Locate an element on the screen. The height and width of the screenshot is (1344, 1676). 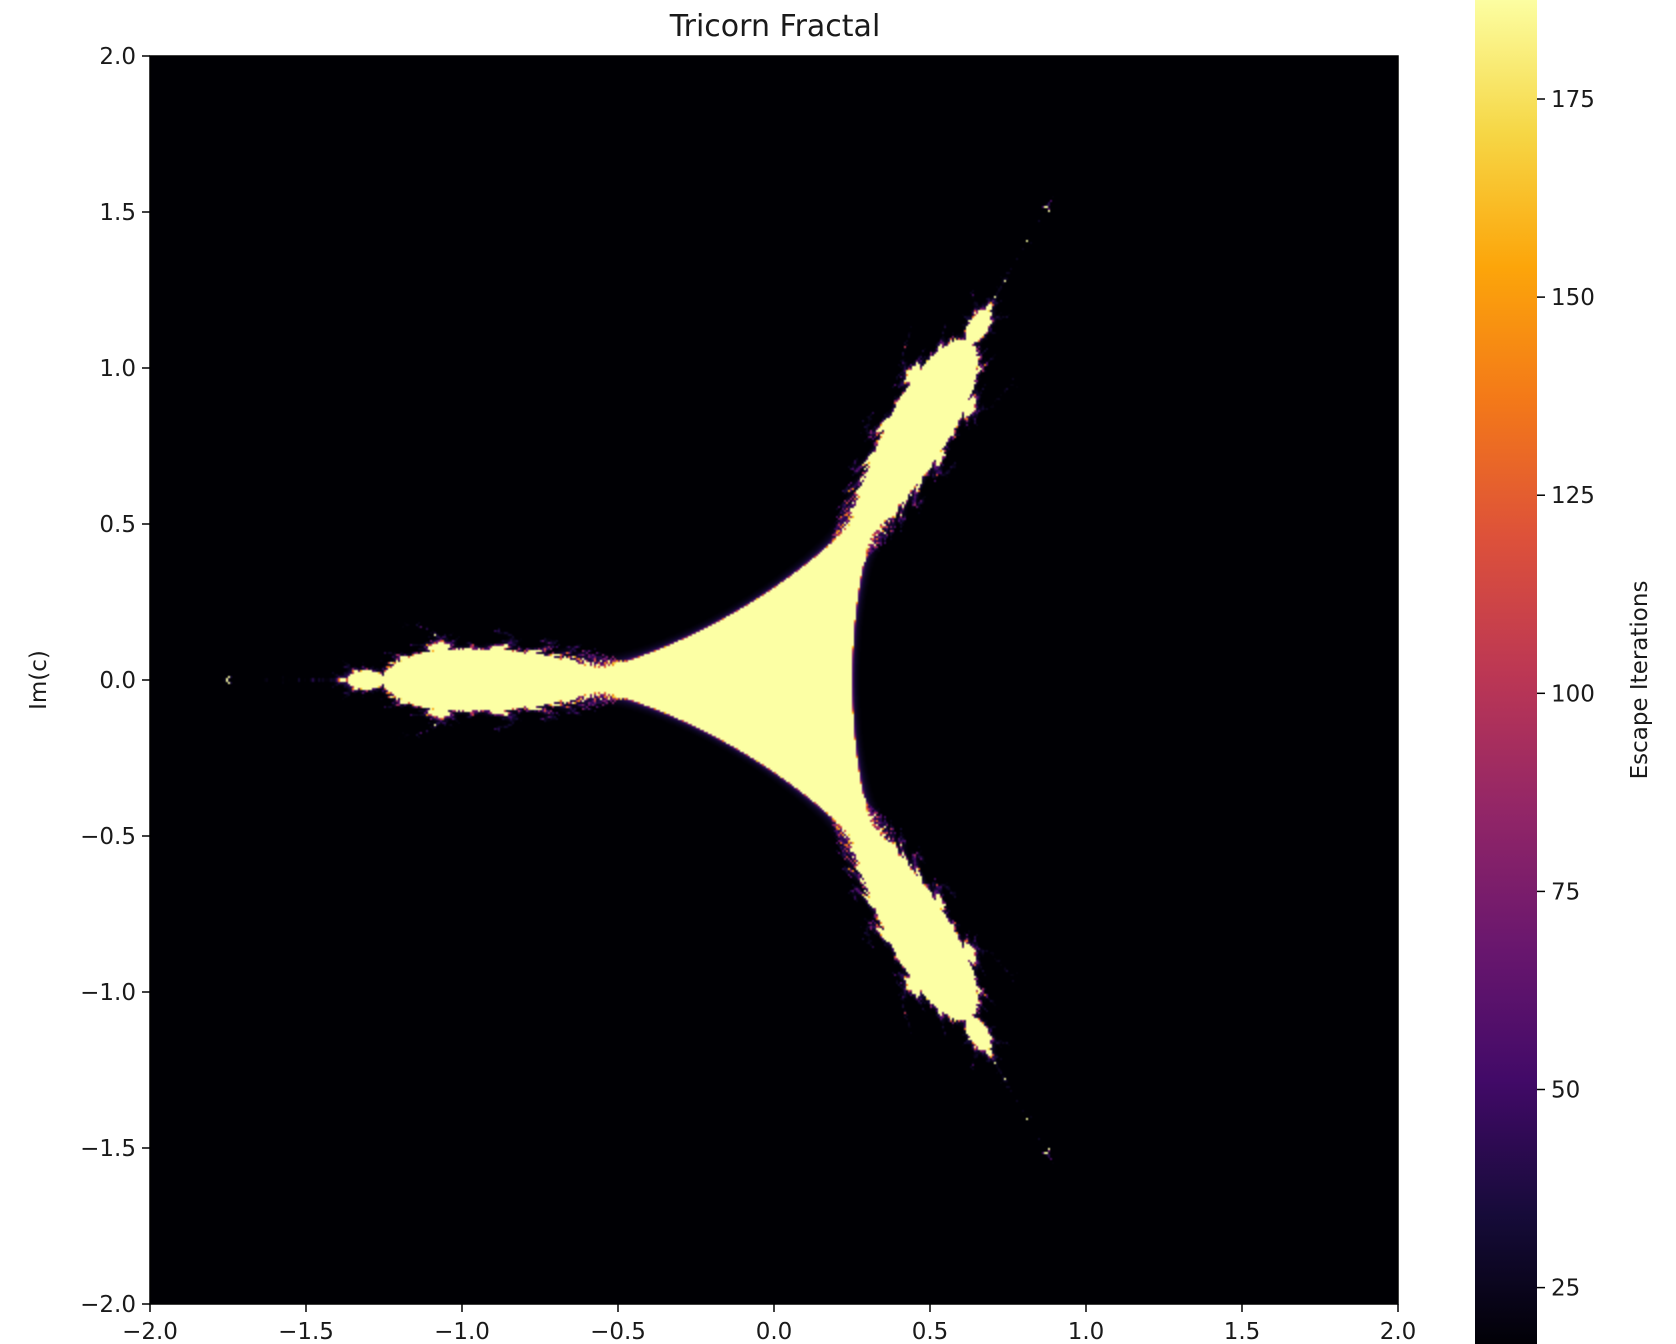
y-tick-label: 0.5 is located at coordinates (117, 525).